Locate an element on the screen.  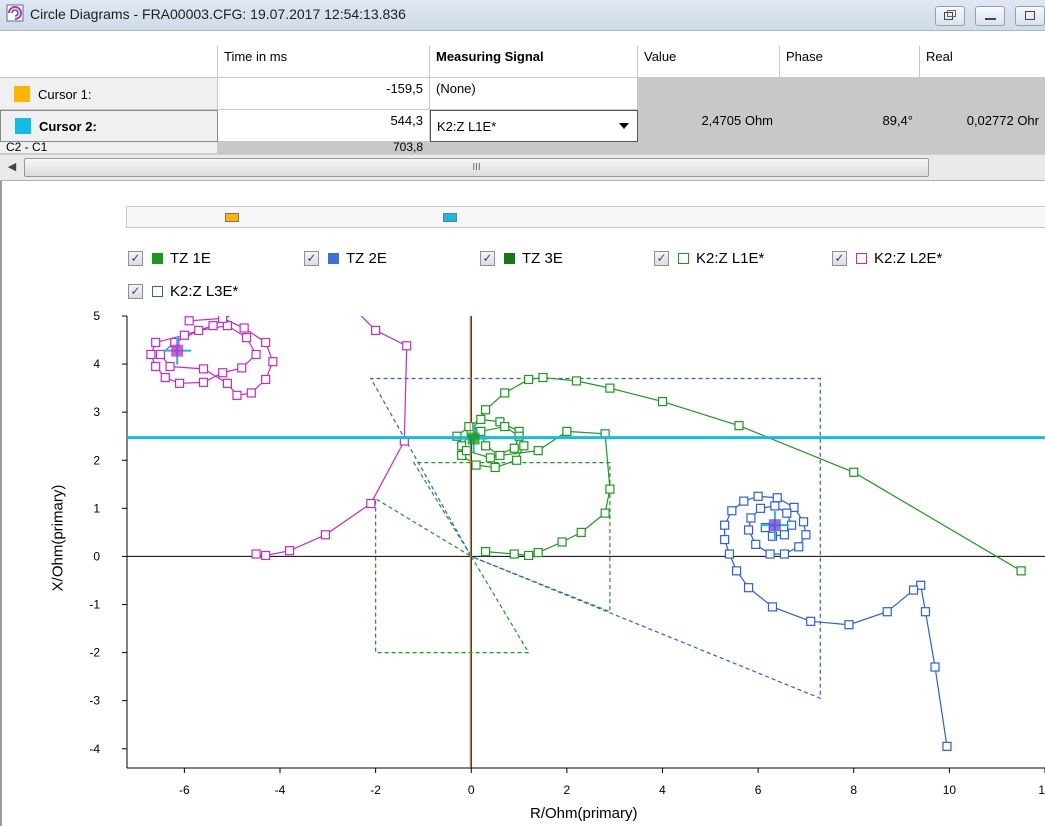
cursor1-color-swatch is located at coordinates (22, 94).